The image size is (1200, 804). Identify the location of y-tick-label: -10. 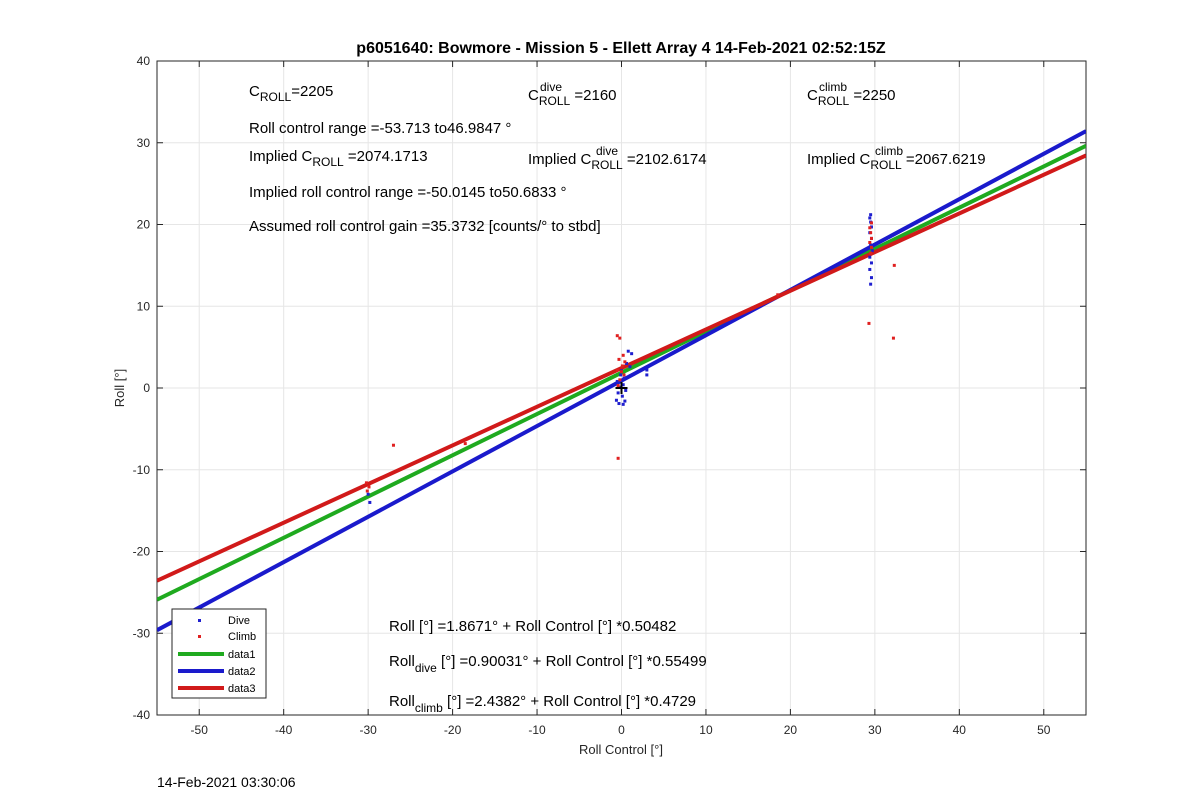
(142, 470).